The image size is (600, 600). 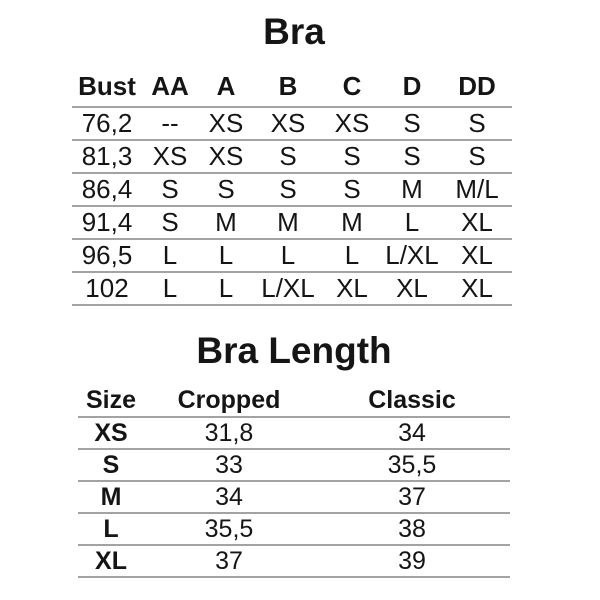 What do you see at coordinates (288, 87) in the screenshot?
I see `column-header: B` at bounding box center [288, 87].